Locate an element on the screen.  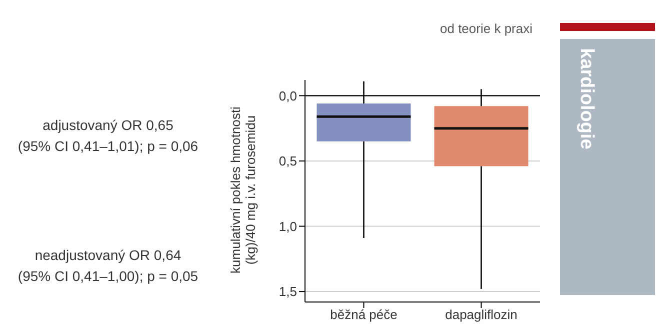
text: kardiologie is located at coordinates (586, 99).